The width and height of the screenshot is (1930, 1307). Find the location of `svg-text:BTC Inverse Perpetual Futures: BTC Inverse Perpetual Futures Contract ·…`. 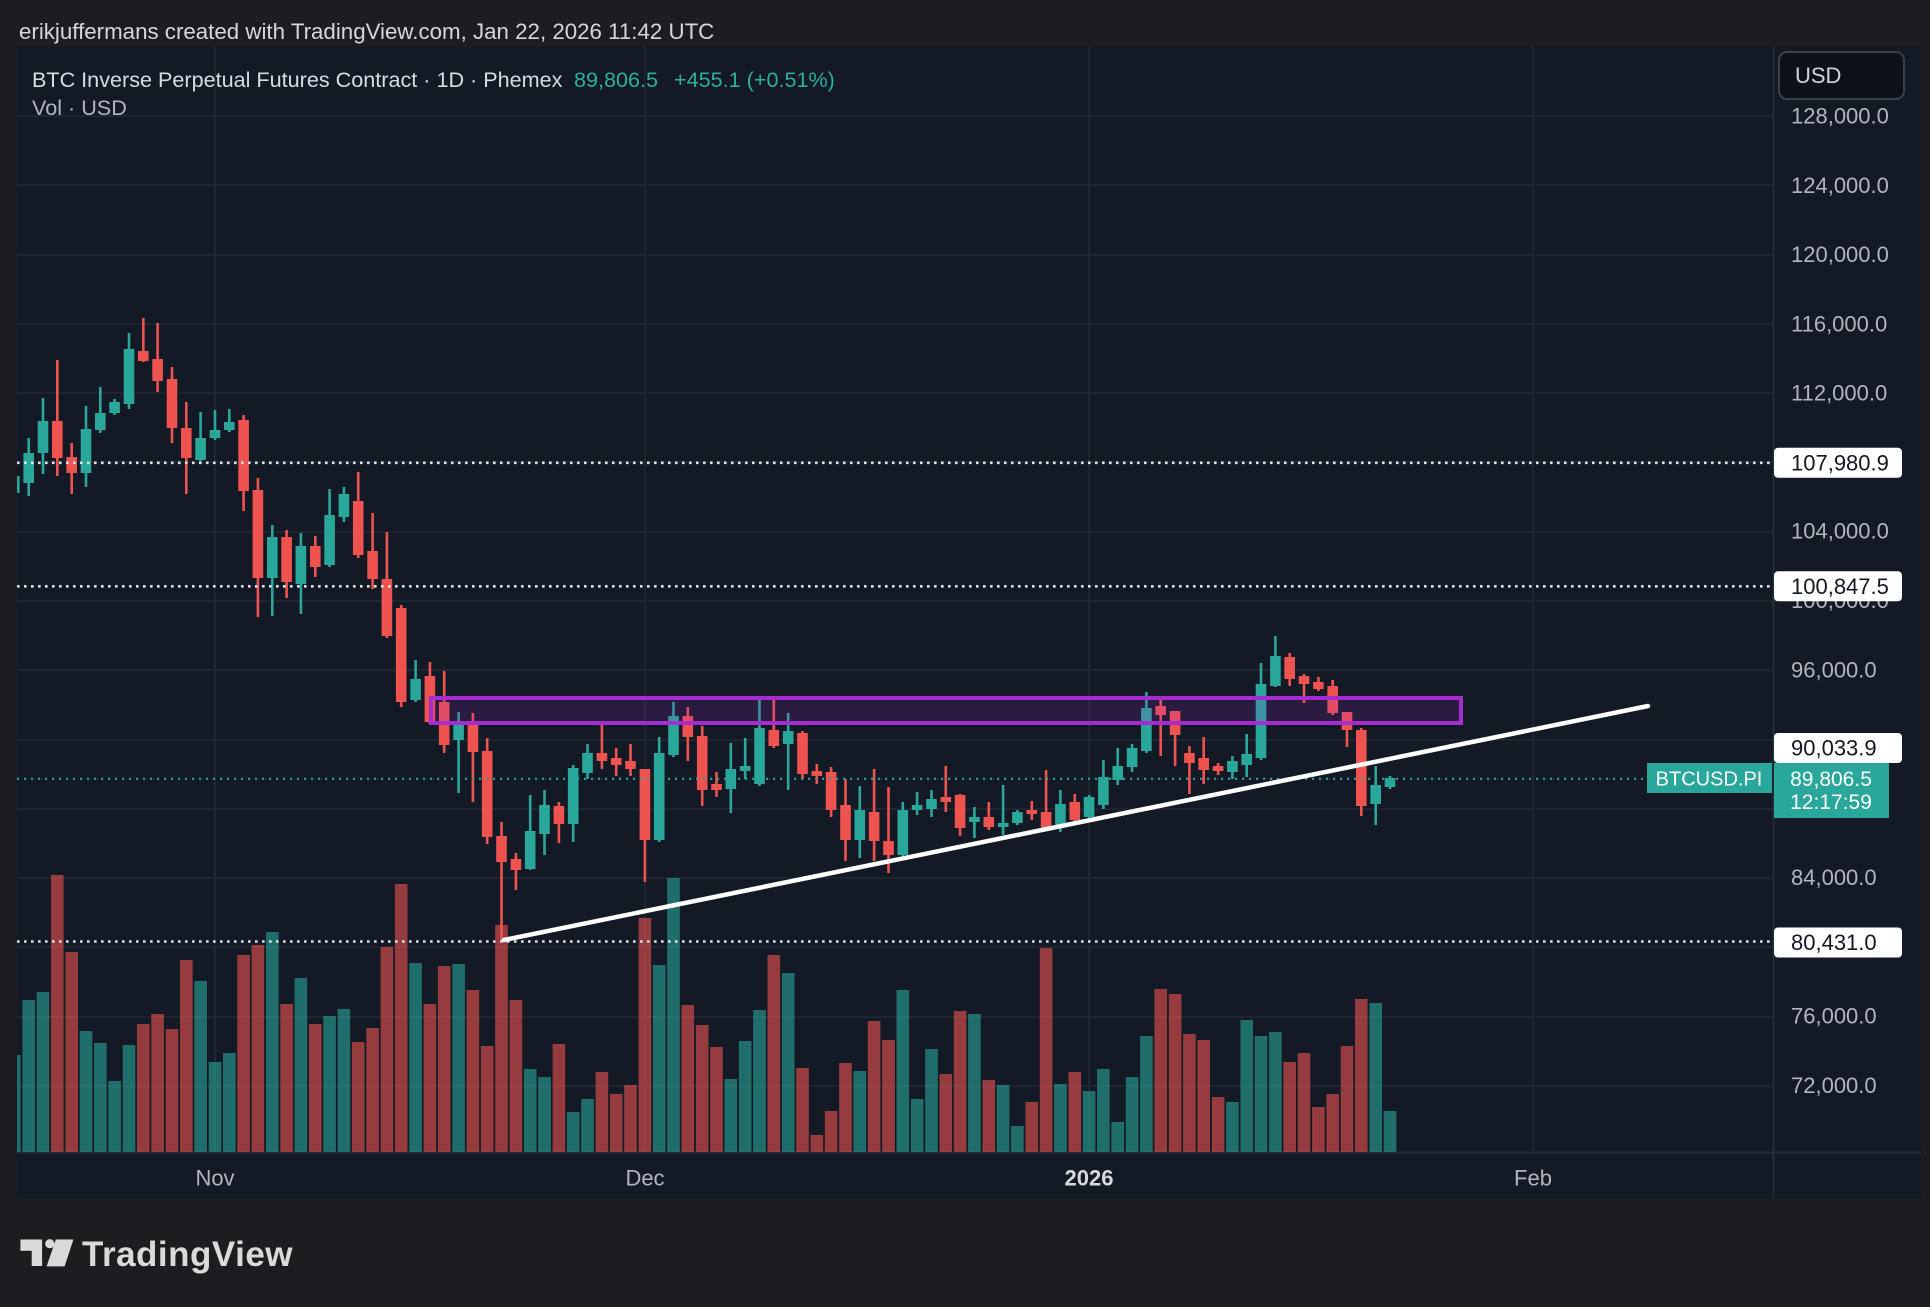

svg-text:BTC Inverse Perpetual Futures: BTC Inverse Perpetual Futures Contract ·… is located at coordinates (297, 79).